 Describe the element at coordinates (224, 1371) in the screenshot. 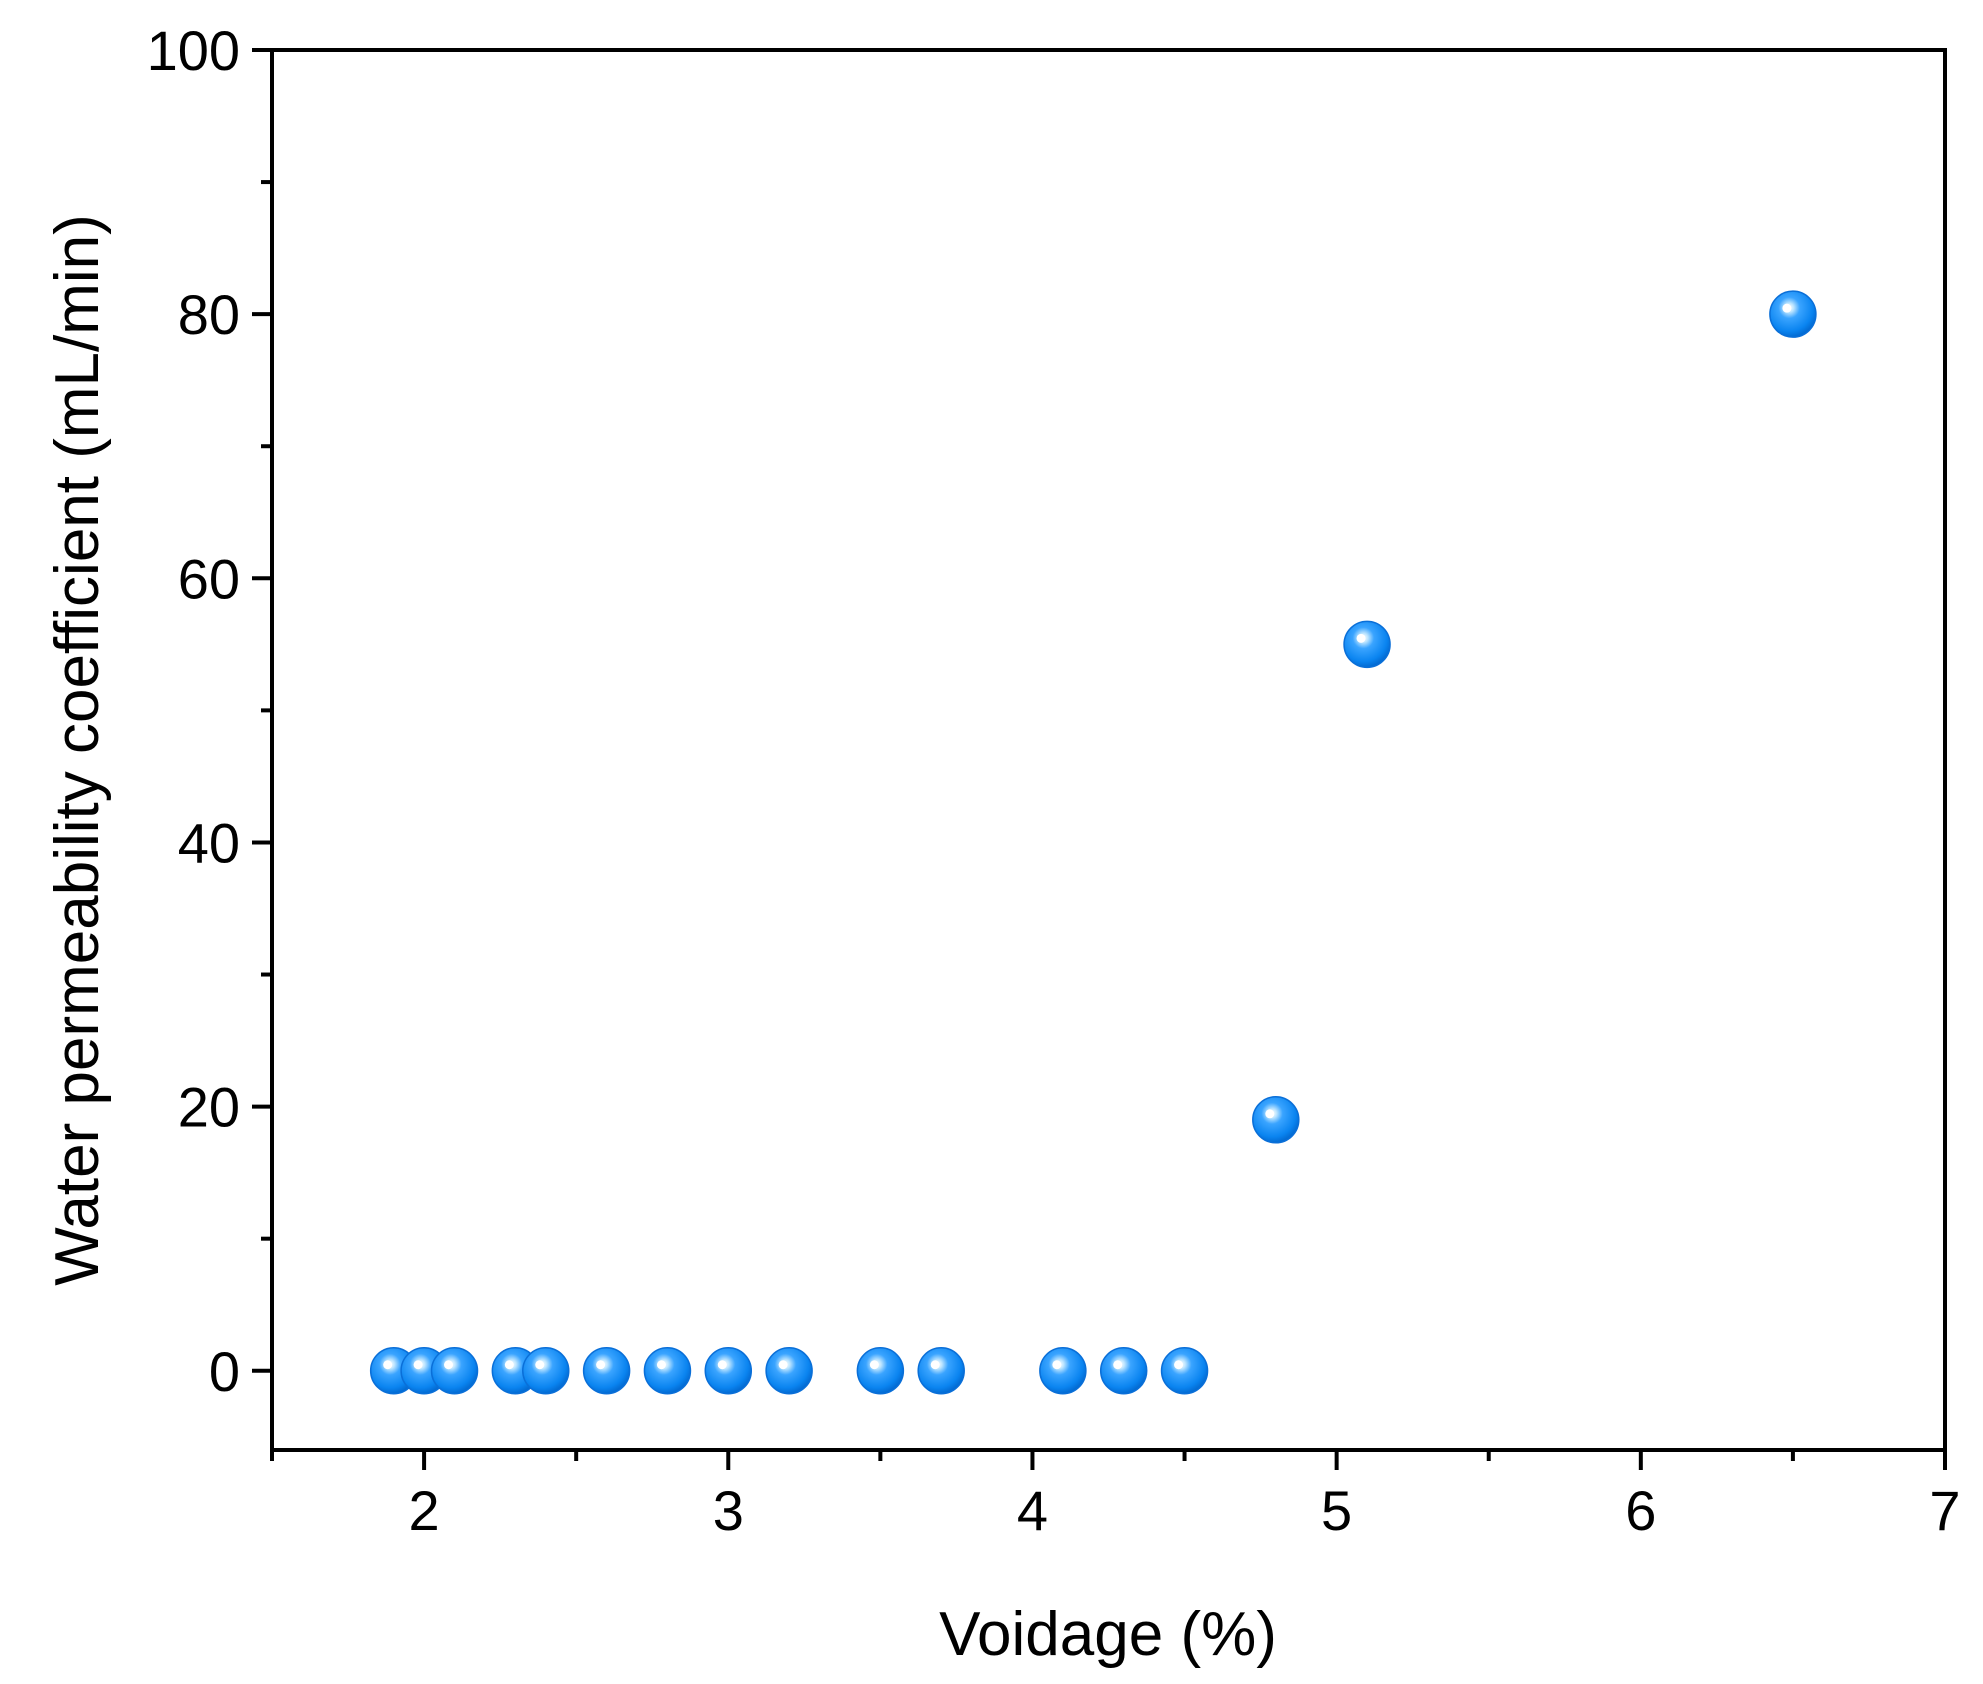

I see `y-tick-label: 0` at that location.